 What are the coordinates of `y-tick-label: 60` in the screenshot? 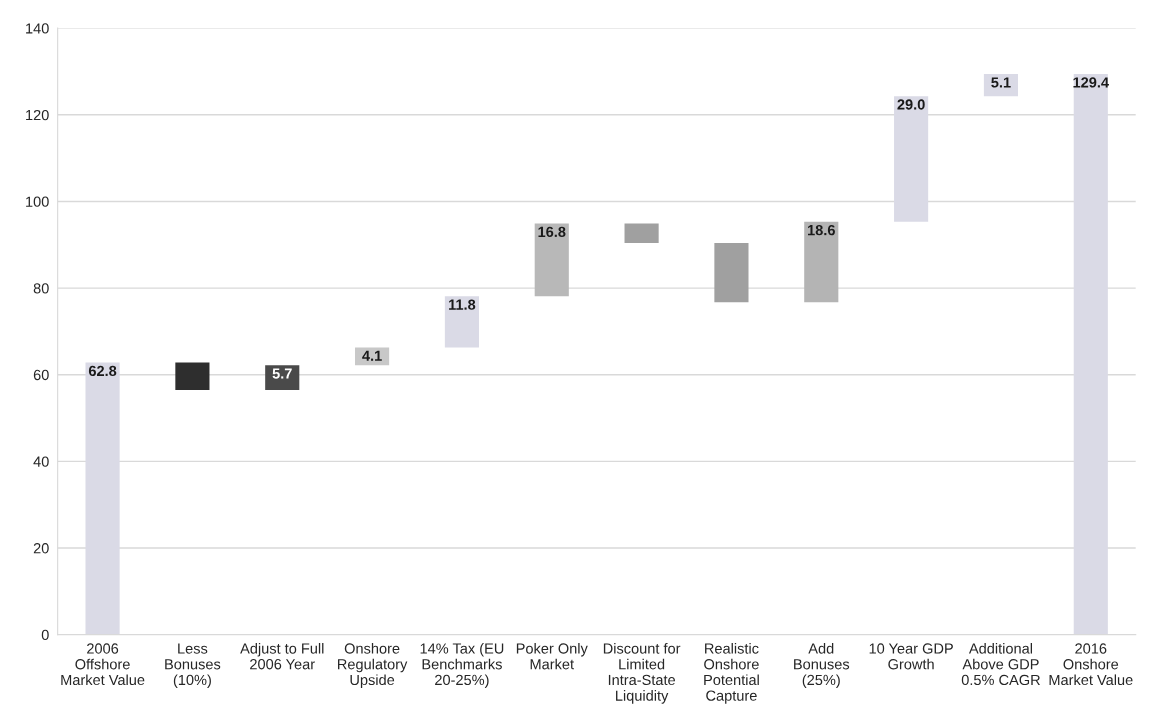 It's located at (41, 375).